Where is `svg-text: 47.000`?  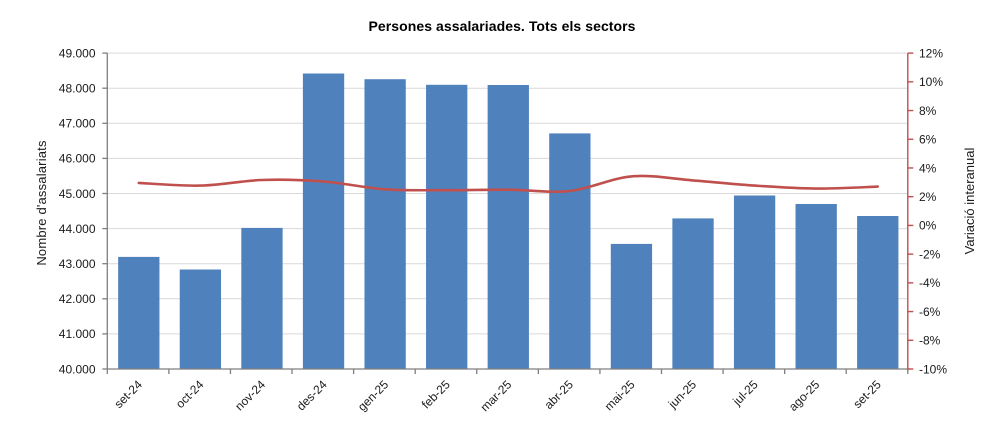 svg-text: 47.000 is located at coordinates (77, 124).